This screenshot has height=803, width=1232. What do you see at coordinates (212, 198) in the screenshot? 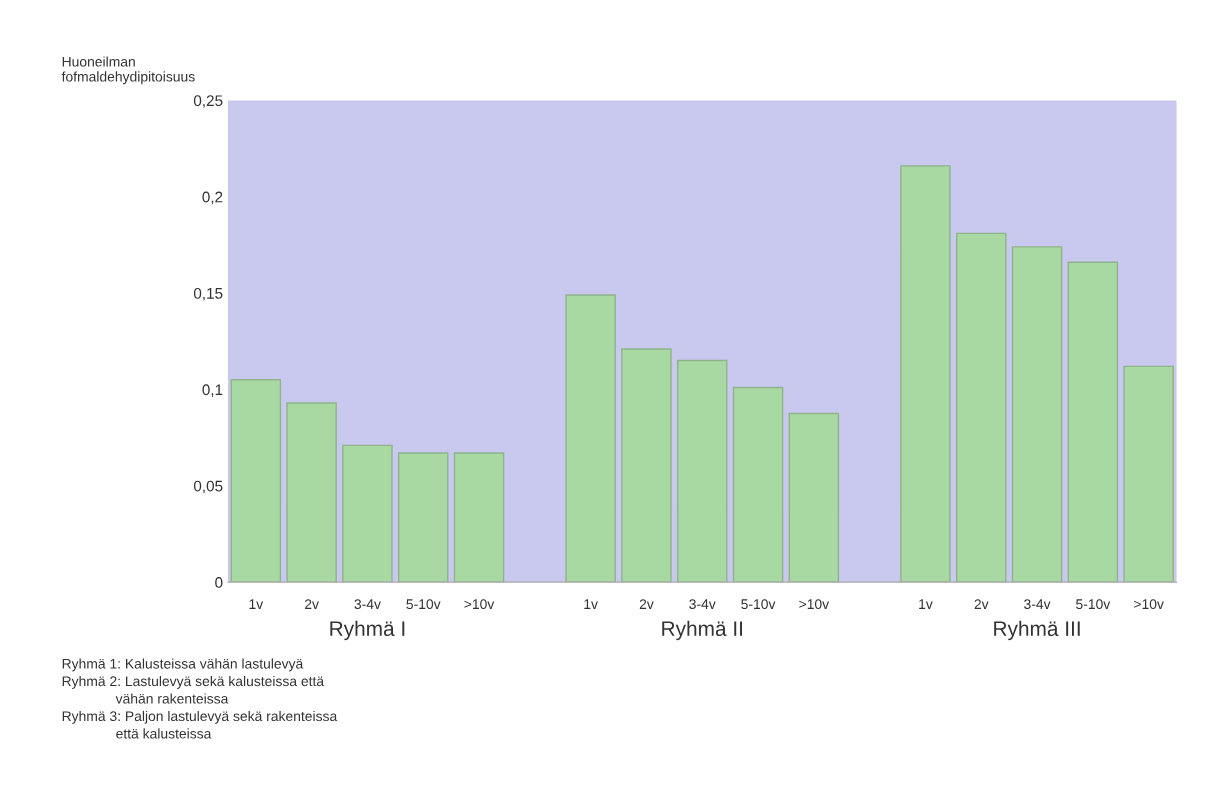
I see `y-tick-label: 0,2` at bounding box center [212, 198].